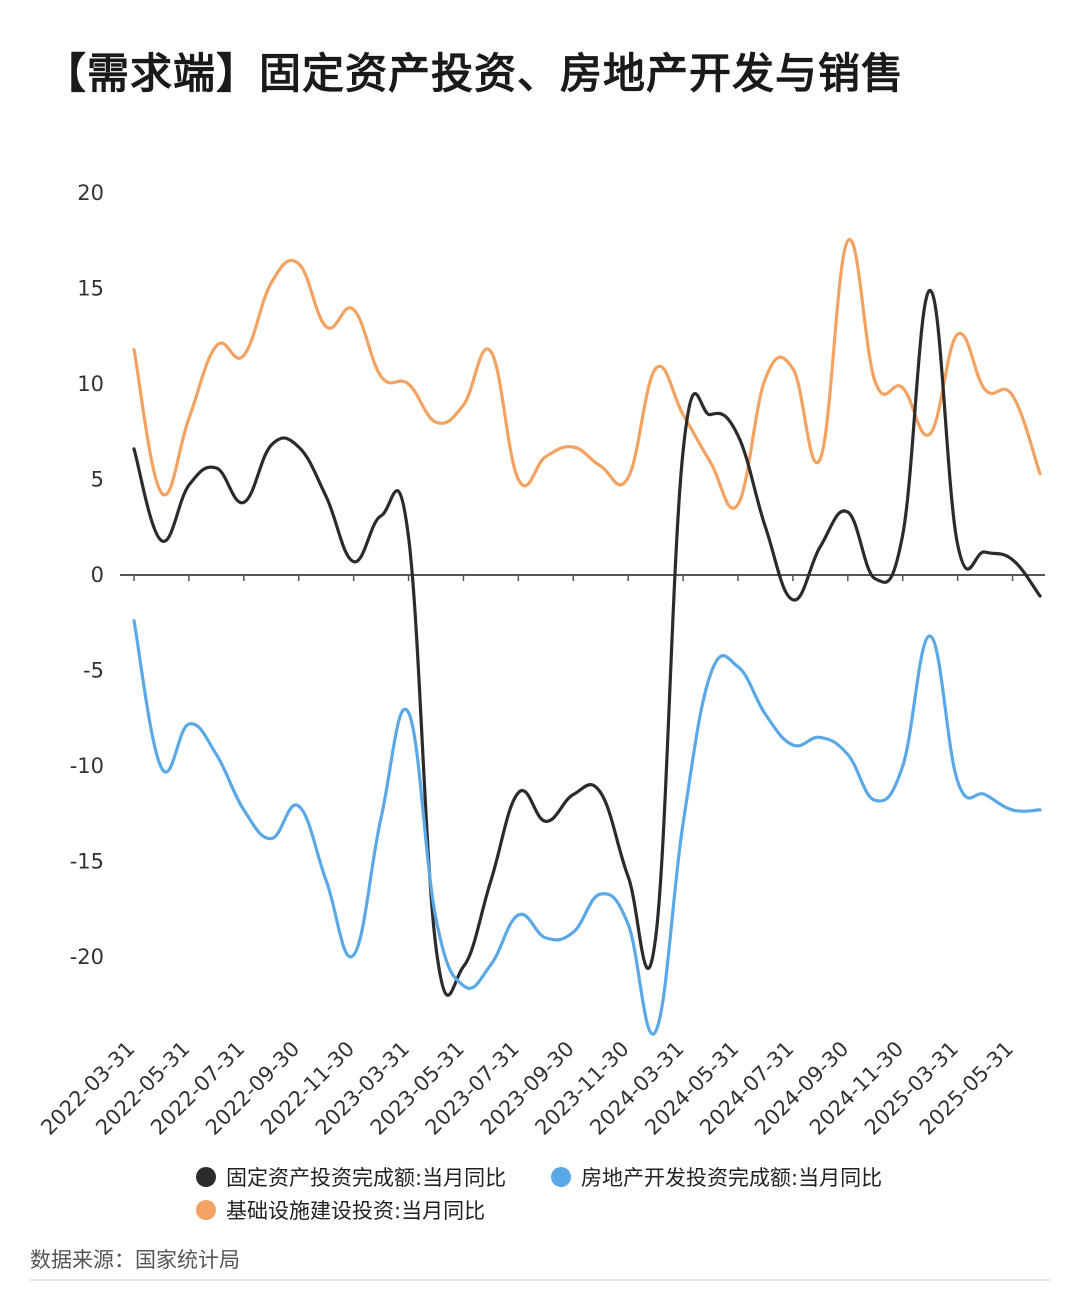  I want to click on y-tick-label: 20, so click(90, 193).